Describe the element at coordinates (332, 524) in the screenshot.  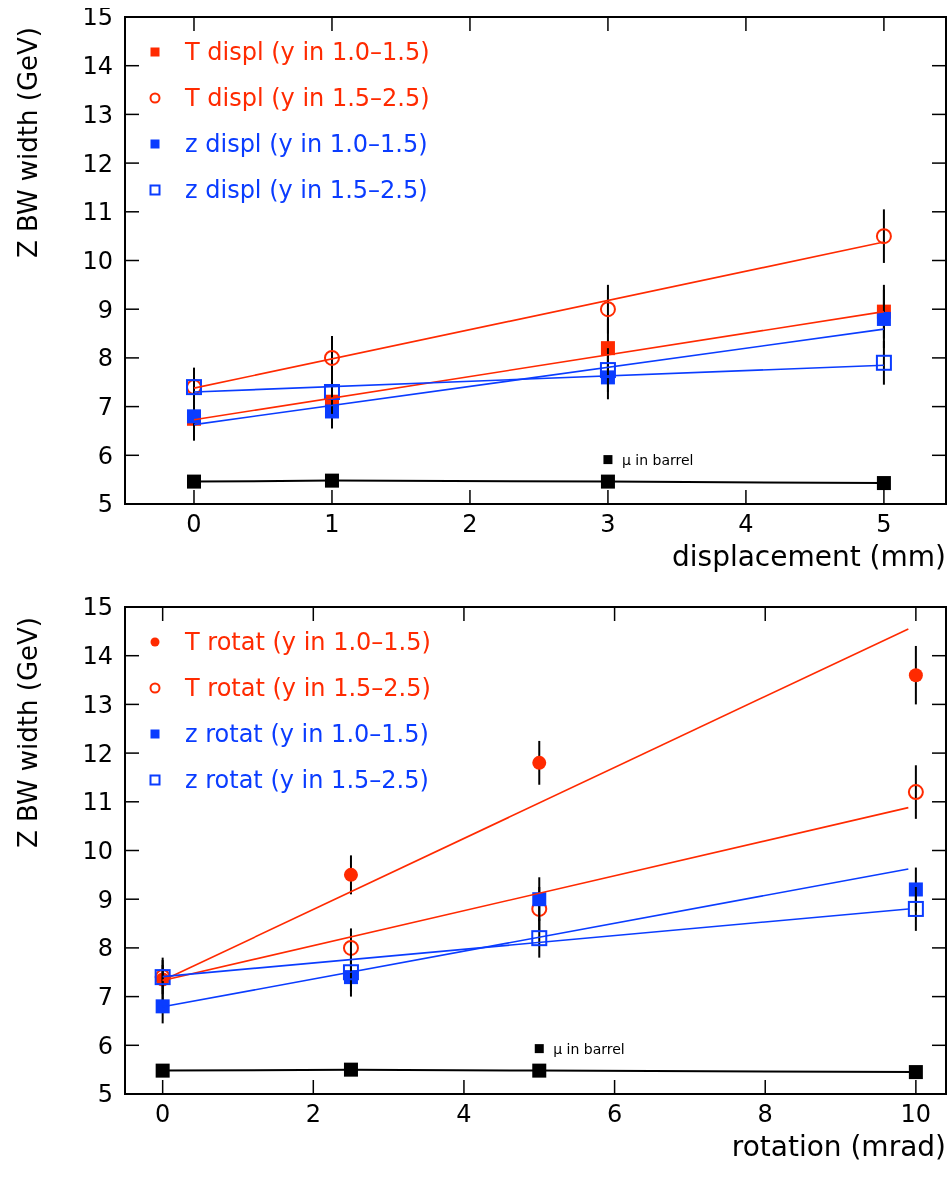
I see `x-tick-label: 1` at that location.